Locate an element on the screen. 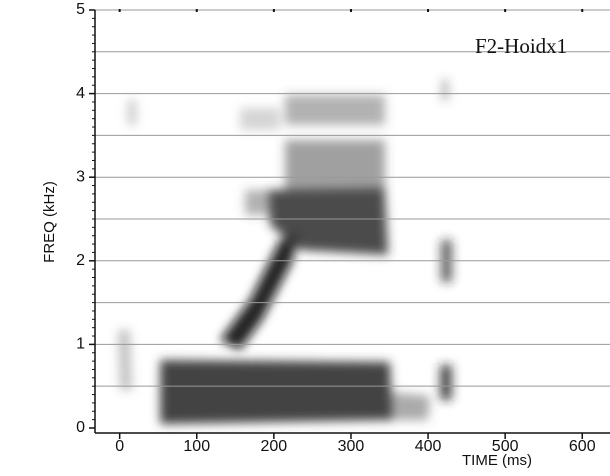 This screenshot has height=476, width=610. y-axis-title: FREQ (kHz) is located at coordinates (49, 222).